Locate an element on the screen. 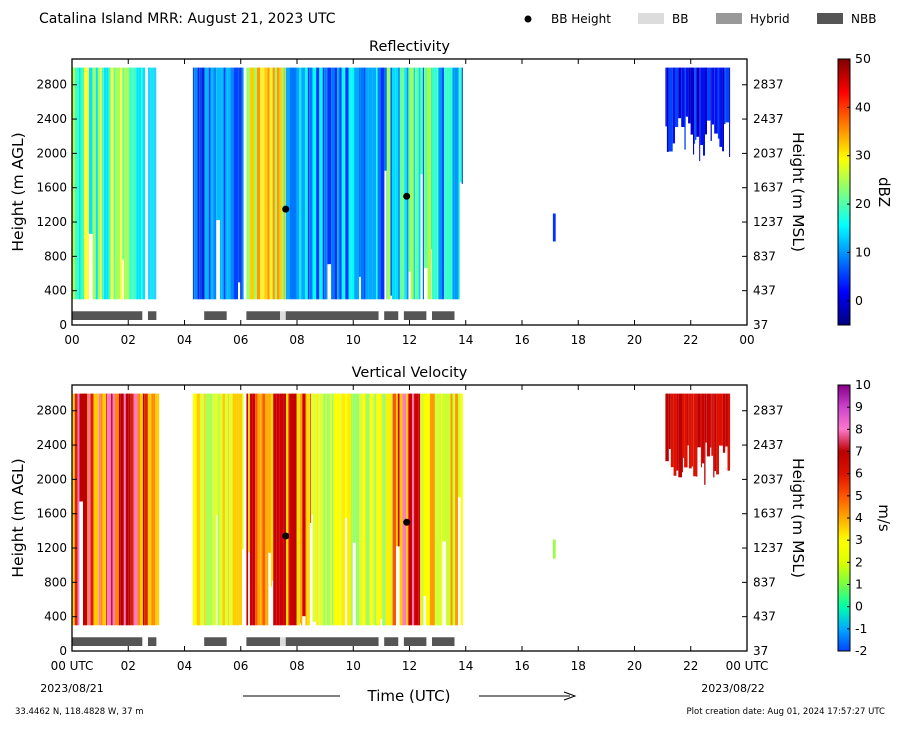 The height and width of the screenshot is (729, 900). y-tick-label: 2800 is located at coordinates (51, 411).